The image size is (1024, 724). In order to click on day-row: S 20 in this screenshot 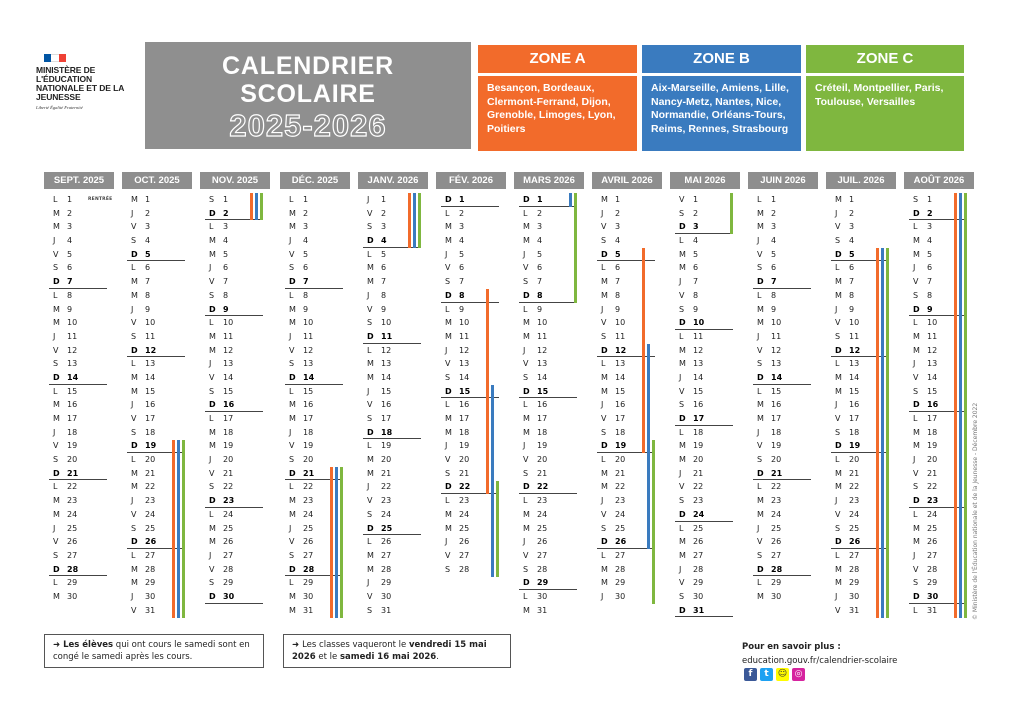, I will do `click(783, 460)`.